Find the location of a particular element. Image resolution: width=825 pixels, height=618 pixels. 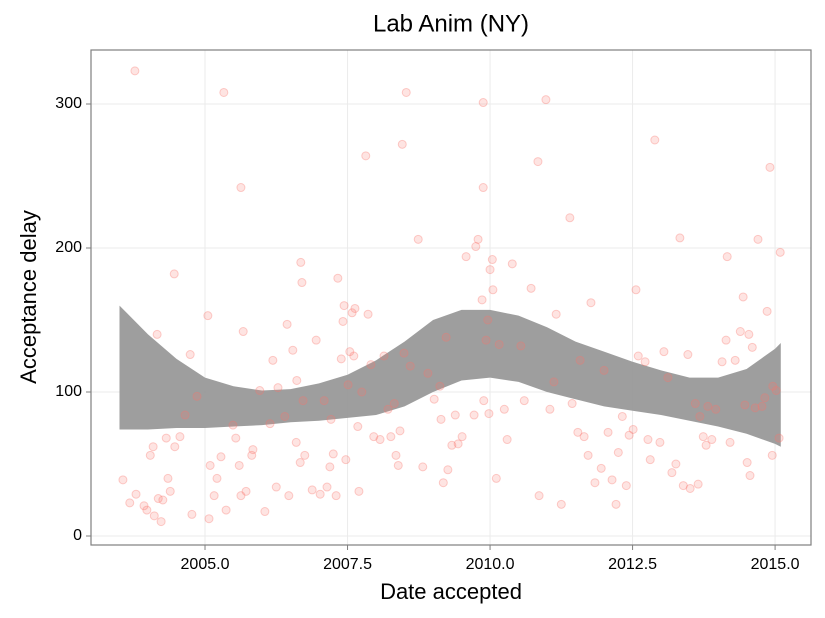

chart-title: Lab Anim (NY) is located at coordinates (451, 23).